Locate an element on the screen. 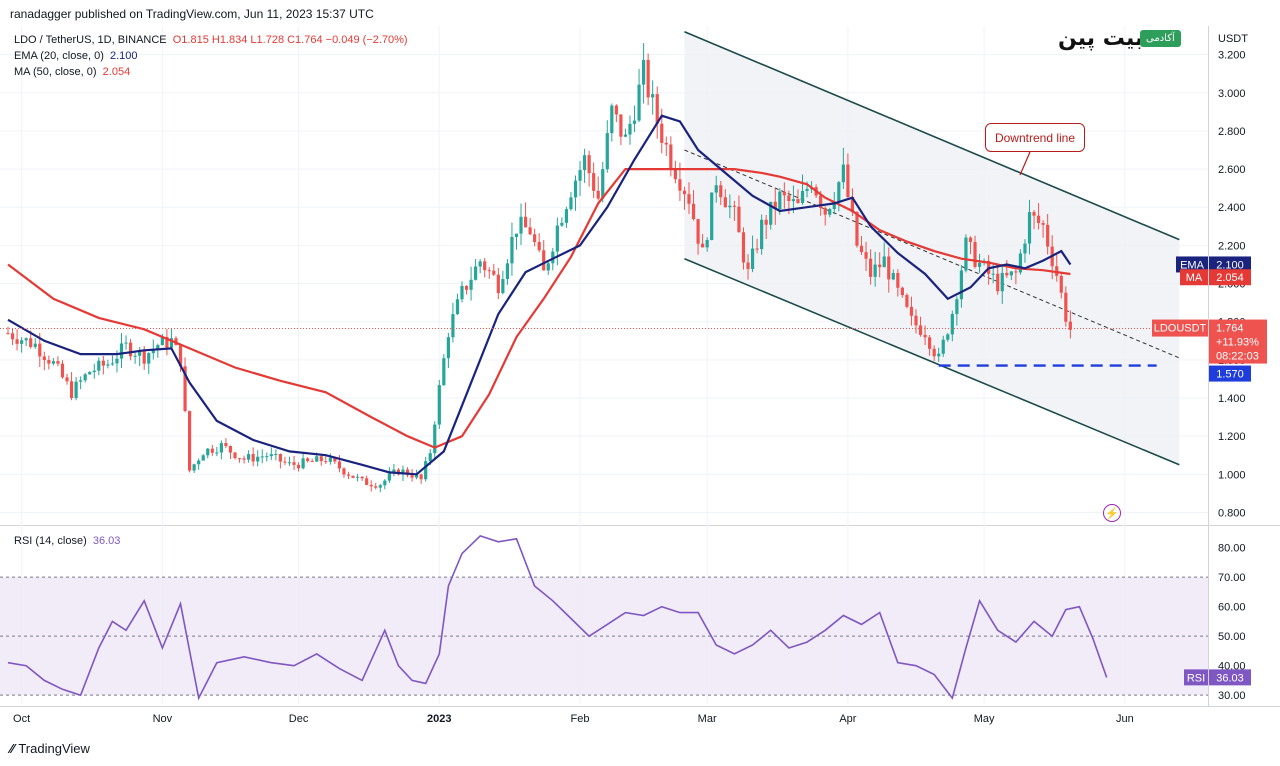 The width and height of the screenshot is (1280, 766). downtrend-annotation: Downtrend line is located at coordinates (1035, 137).